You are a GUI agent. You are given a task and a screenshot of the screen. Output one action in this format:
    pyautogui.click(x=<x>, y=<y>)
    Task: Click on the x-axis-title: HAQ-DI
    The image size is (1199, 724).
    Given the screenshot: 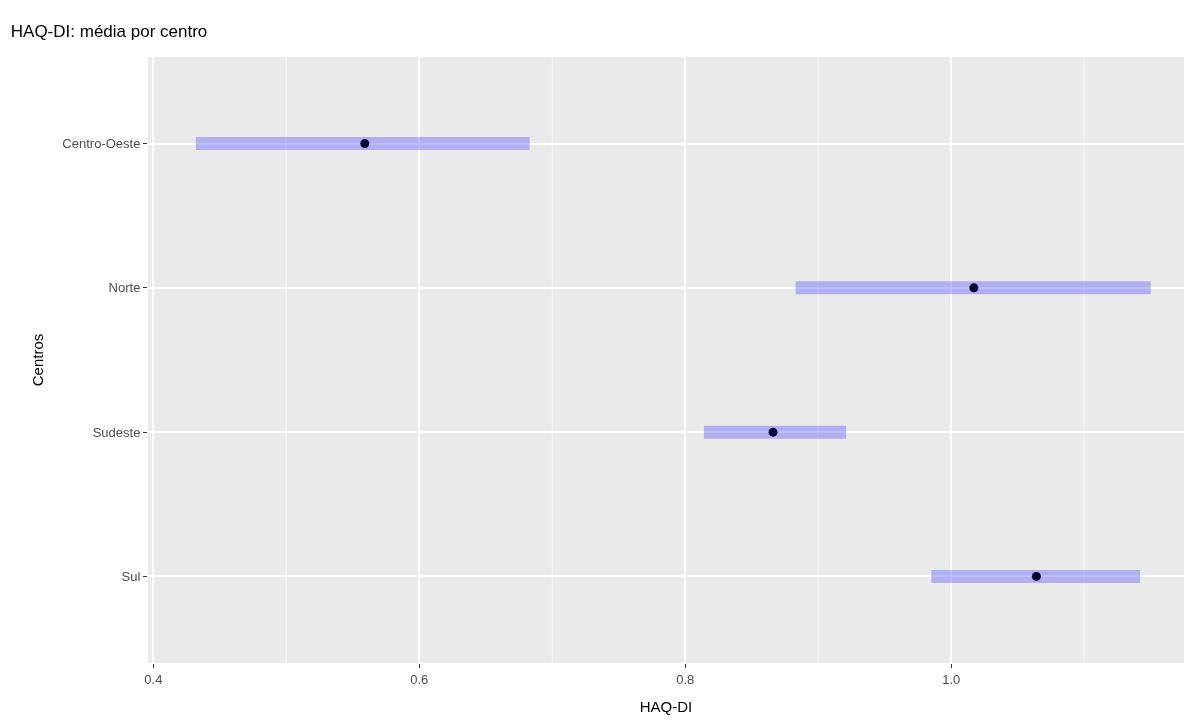 What is the action you would take?
    pyautogui.click(x=666, y=706)
    